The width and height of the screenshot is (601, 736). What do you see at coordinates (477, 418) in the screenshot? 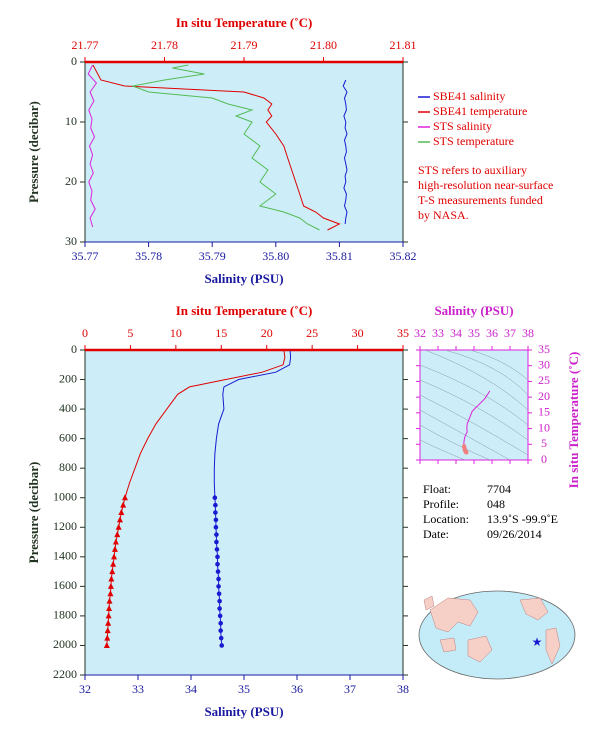
I see `ts-line` at bounding box center [477, 418].